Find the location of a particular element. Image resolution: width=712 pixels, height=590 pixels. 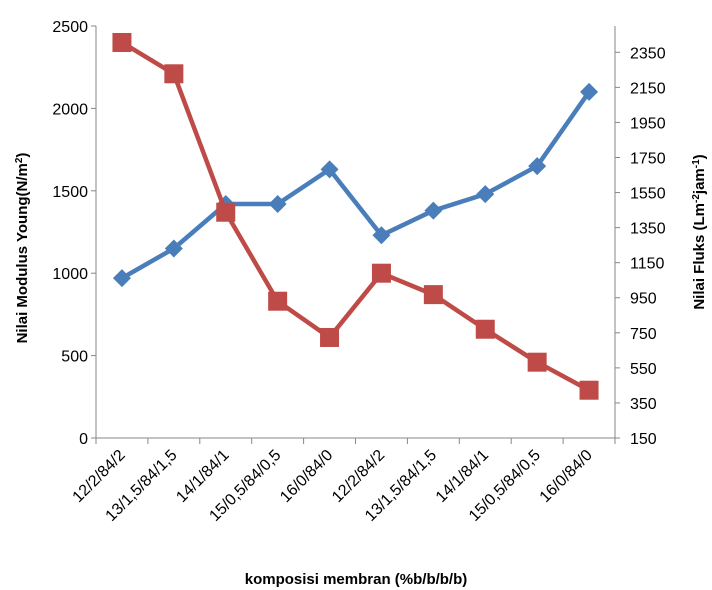

left-tick-label: 0 is located at coordinates (83, 439).